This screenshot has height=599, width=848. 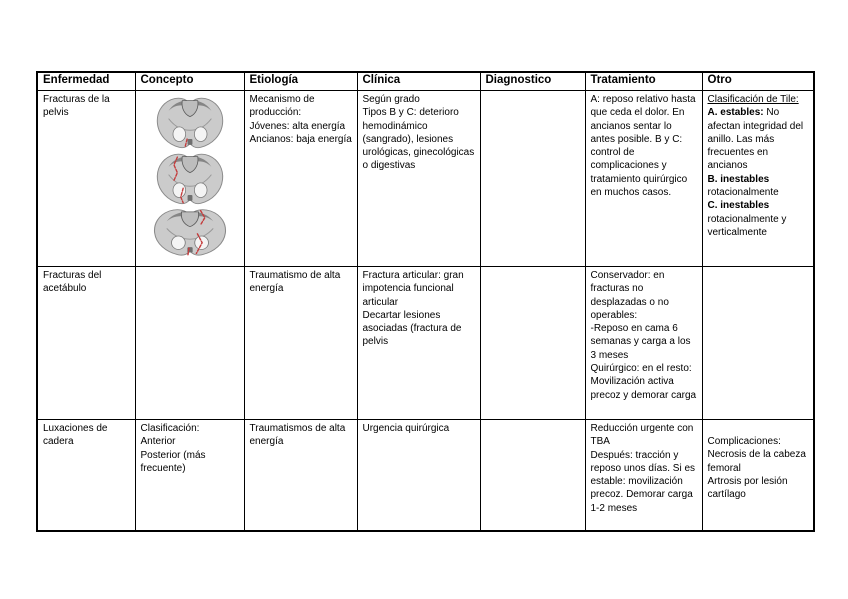 I want to click on col-header-otro: Otro, so click(x=758, y=81).